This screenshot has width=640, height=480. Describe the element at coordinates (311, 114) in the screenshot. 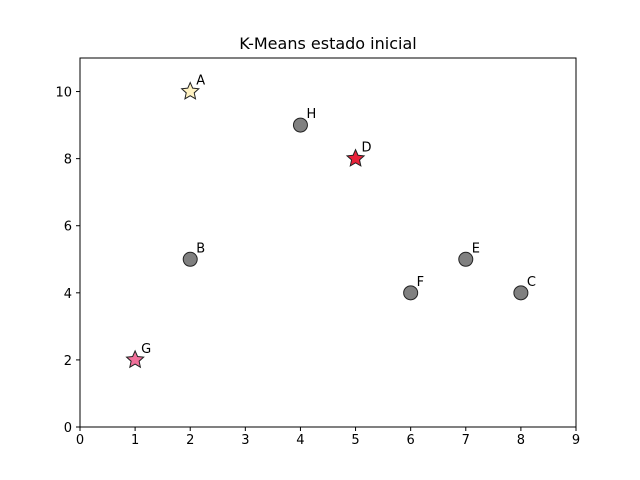

I see `point-label-h: H` at that location.